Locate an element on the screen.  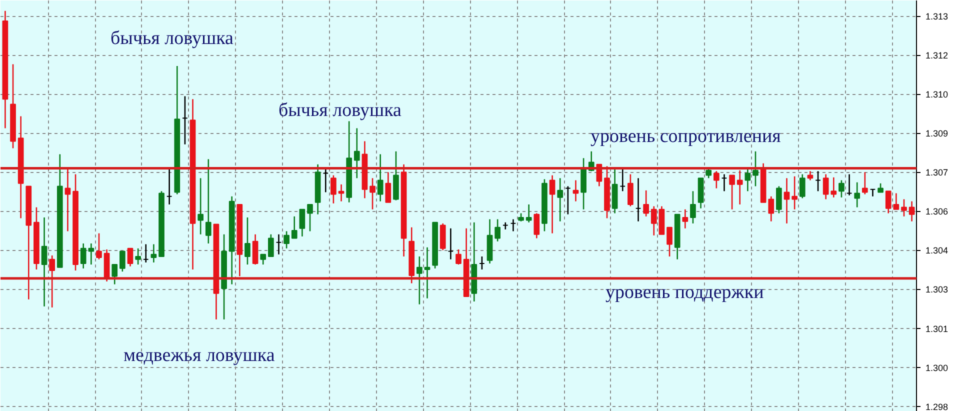
ref-line-label: уровень сопротивления is located at coordinates (686, 136).